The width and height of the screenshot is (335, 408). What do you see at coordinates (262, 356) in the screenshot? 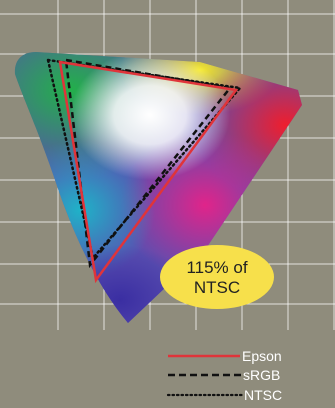
I see `legend-label-epson: Epson` at bounding box center [262, 356].